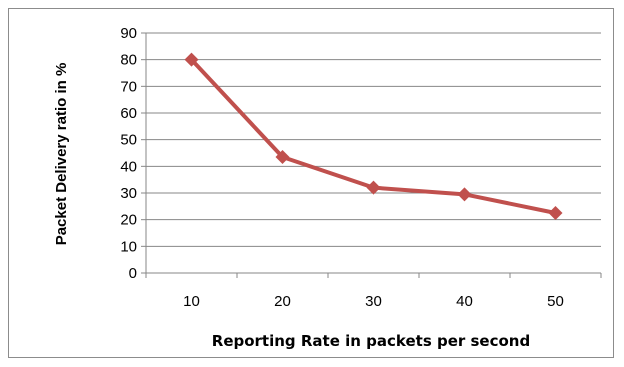 Image resolution: width=624 pixels, height=367 pixels. I want to click on y-tick-label: 50, so click(128, 140).